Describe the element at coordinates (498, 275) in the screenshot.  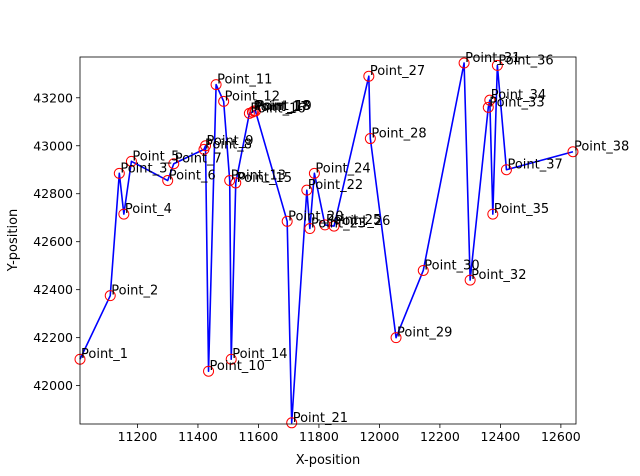
I see `data-point-label: Point_32` at that location.